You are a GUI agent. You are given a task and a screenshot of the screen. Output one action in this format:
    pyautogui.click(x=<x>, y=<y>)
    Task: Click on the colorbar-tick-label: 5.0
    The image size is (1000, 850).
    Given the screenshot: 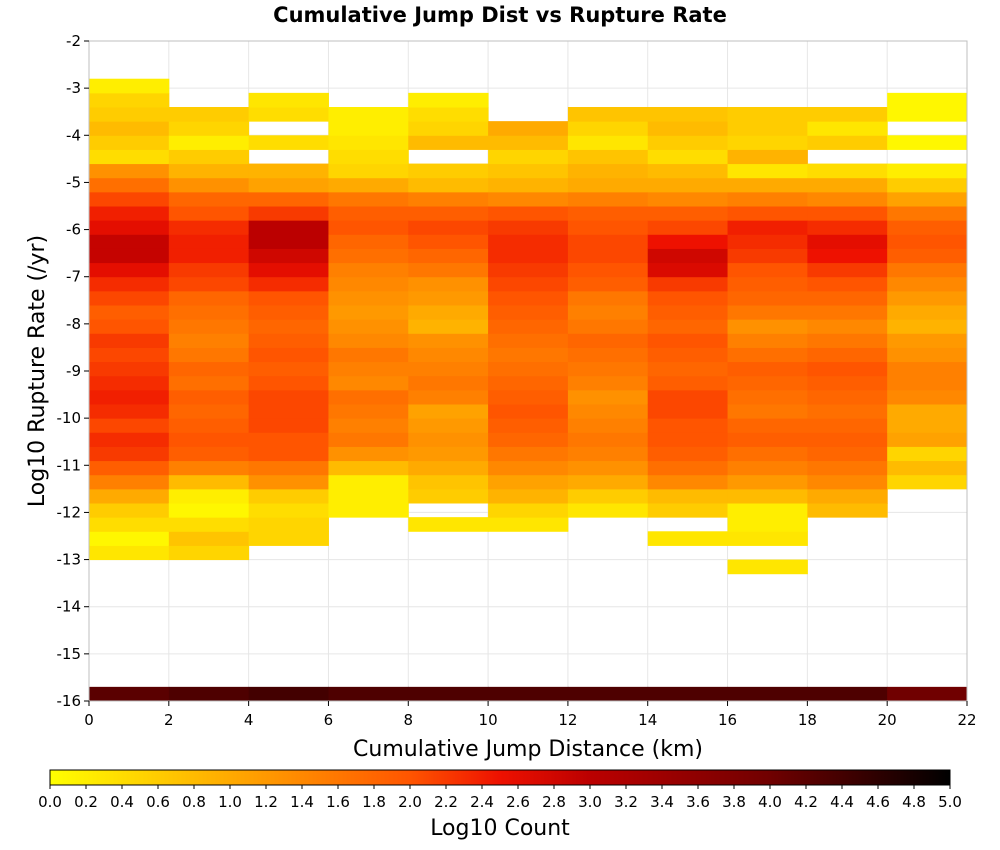 What is the action you would take?
    pyautogui.click(x=950, y=802)
    